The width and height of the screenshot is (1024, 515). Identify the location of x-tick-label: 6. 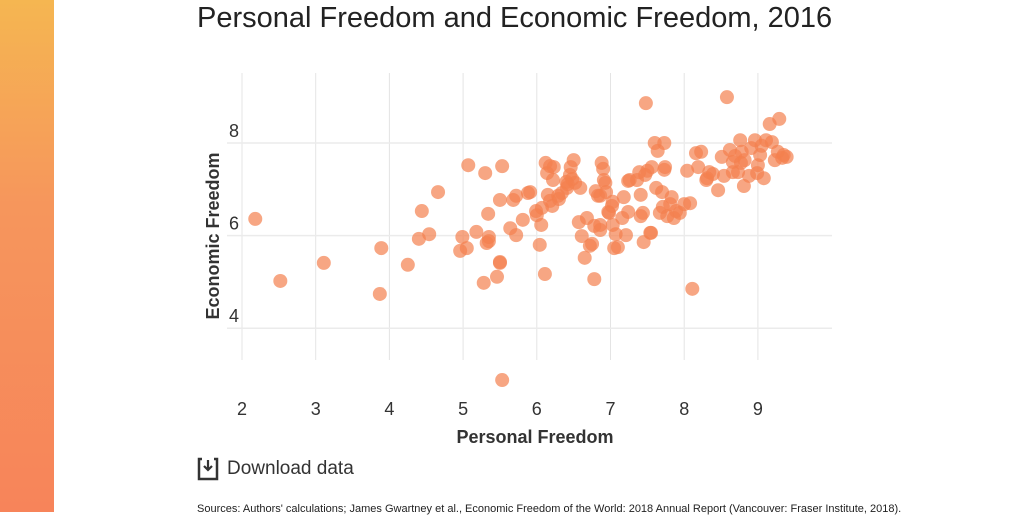
(537, 409).